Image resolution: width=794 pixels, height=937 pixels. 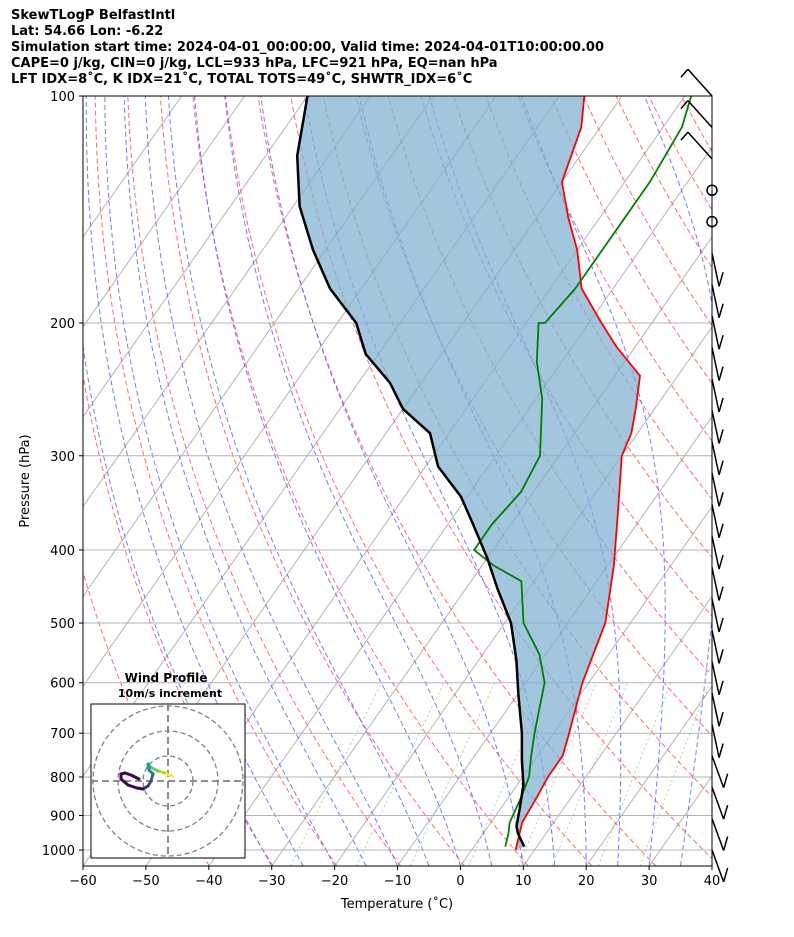 I want to click on y-axis-label: Pressure (hPa), so click(x=25, y=480).